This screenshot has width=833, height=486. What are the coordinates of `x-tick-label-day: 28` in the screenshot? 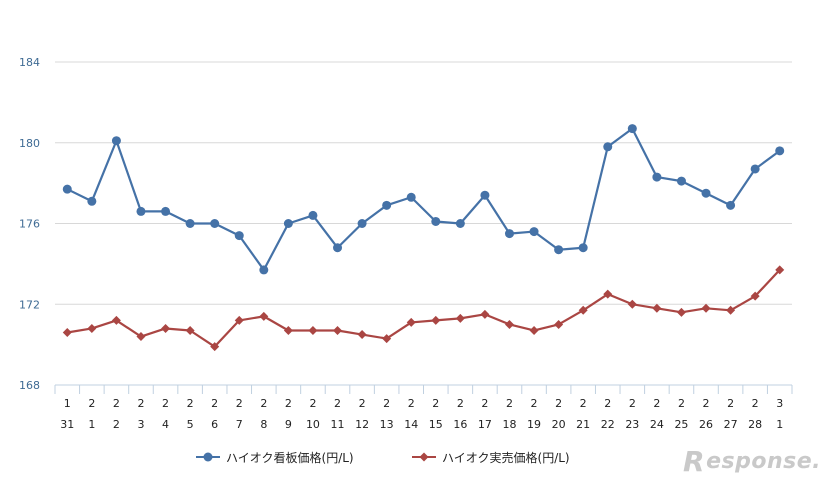 It's located at (755, 424).